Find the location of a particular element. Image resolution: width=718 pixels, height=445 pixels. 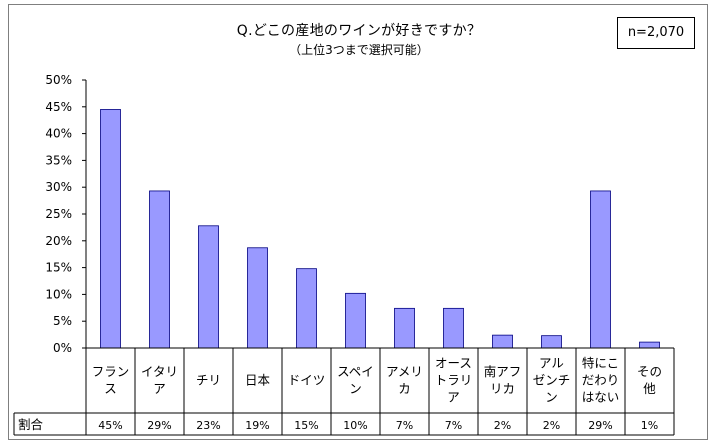

share-value-label: 19% is located at coordinates (257, 425).